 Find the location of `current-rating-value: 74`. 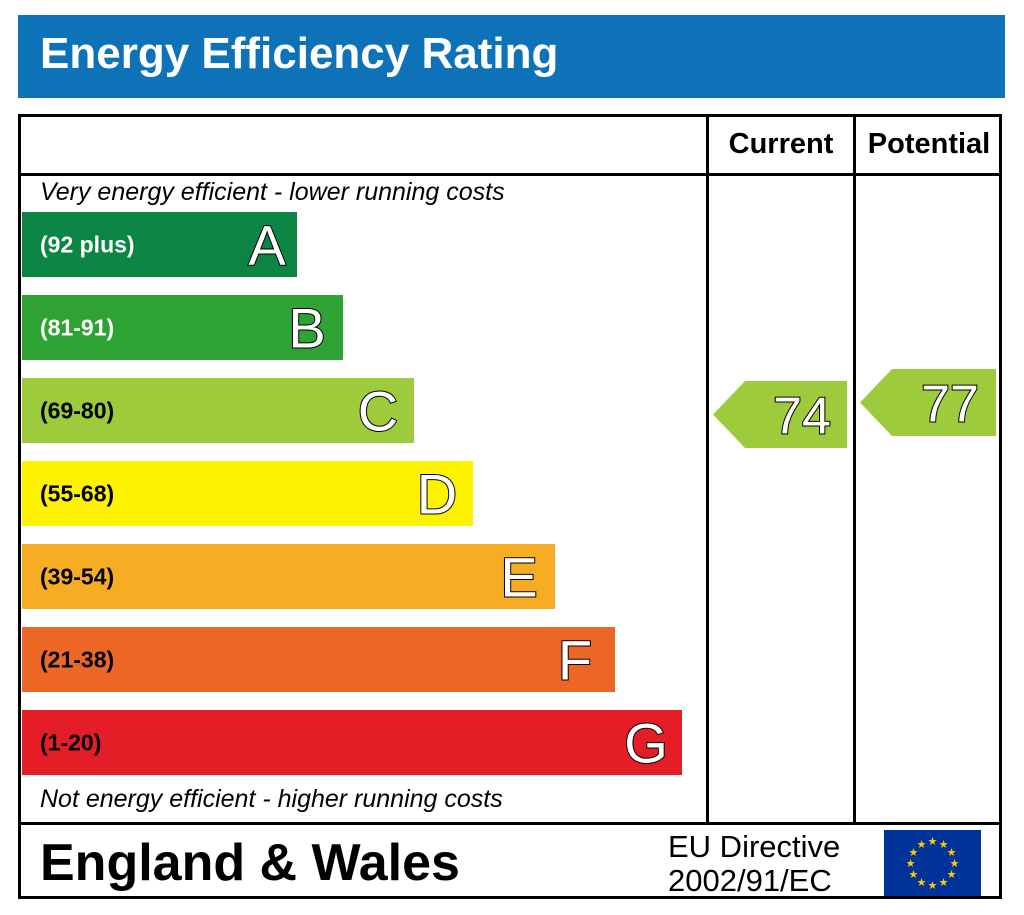

current-rating-value: 74 is located at coordinates (802, 417).